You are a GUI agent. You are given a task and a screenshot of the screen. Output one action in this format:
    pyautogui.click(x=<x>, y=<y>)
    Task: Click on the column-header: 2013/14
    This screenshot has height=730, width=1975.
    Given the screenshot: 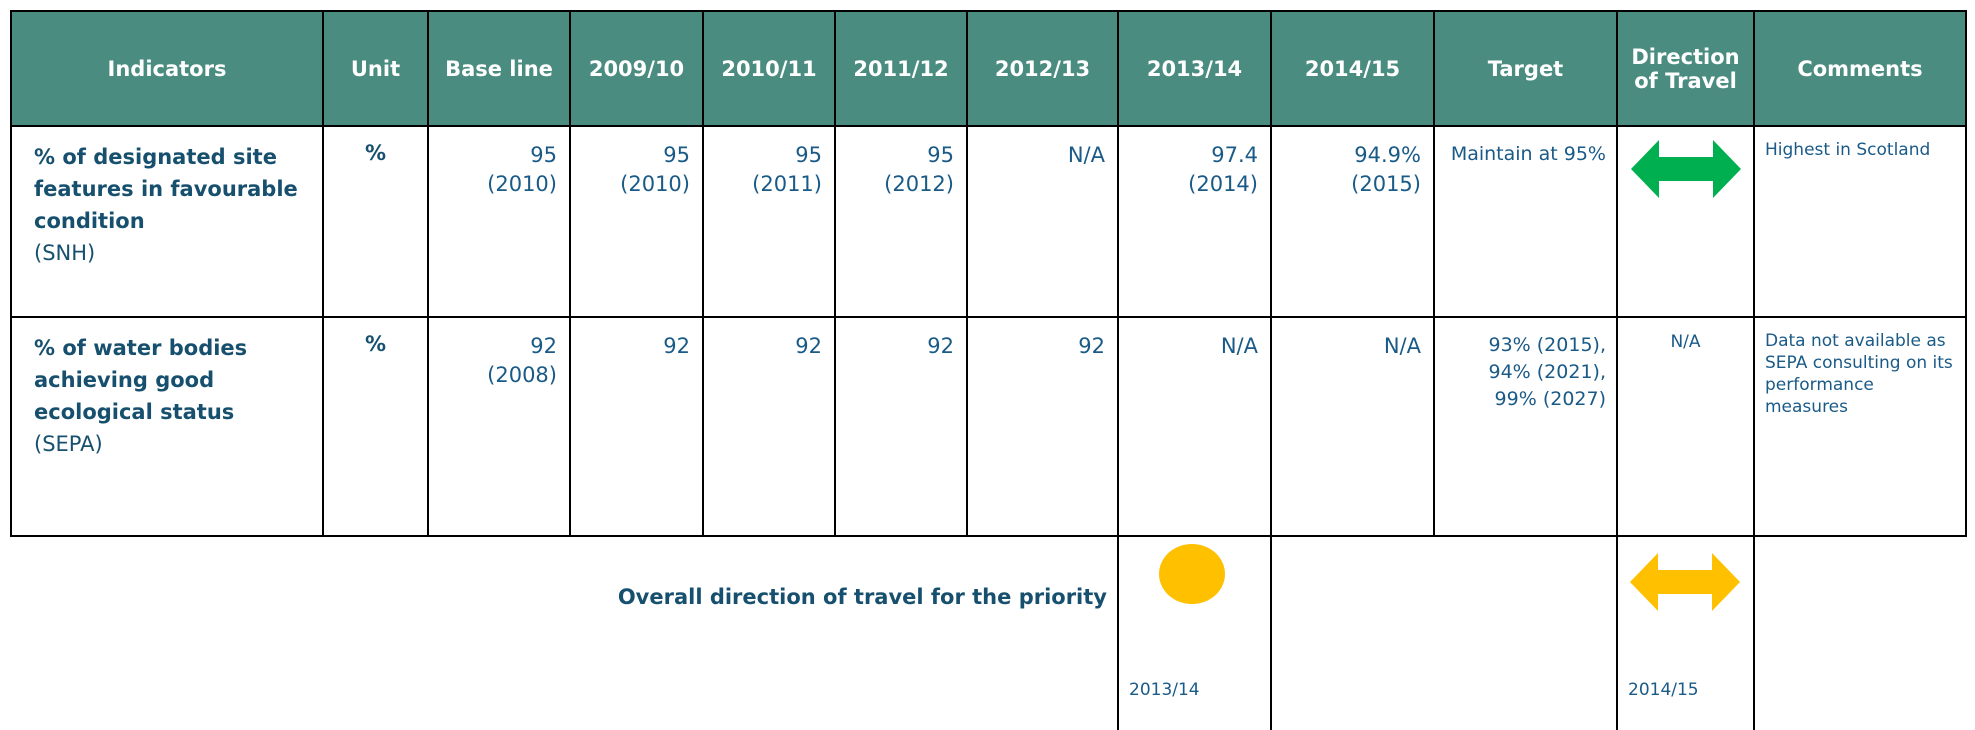 What is the action you would take?
    pyautogui.click(x=1194, y=68)
    